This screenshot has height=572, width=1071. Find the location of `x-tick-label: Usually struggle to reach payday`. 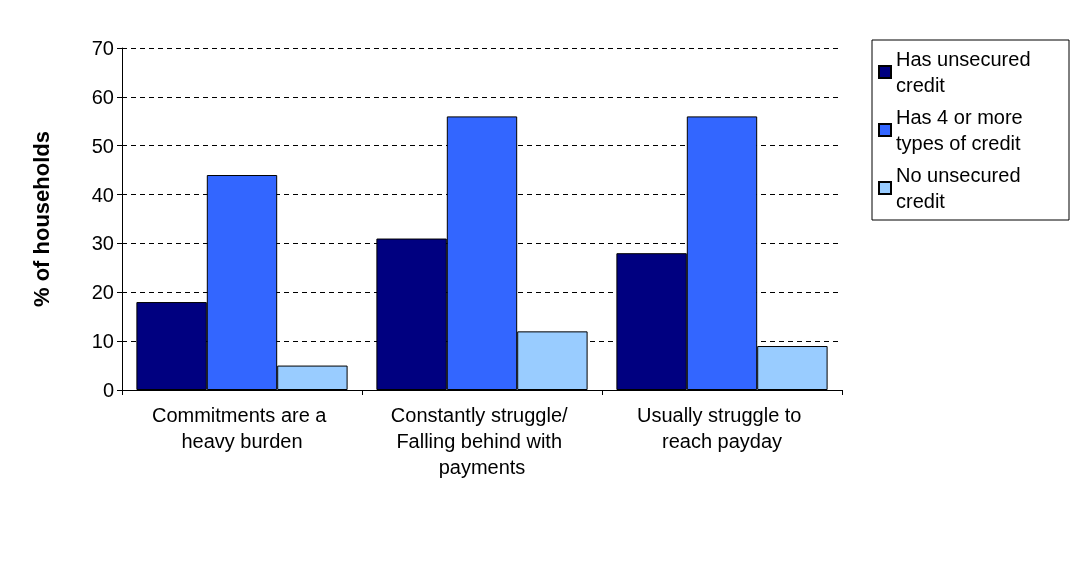

x-tick-label: Usually struggle to reach payday is located at coordinates (722, 428).